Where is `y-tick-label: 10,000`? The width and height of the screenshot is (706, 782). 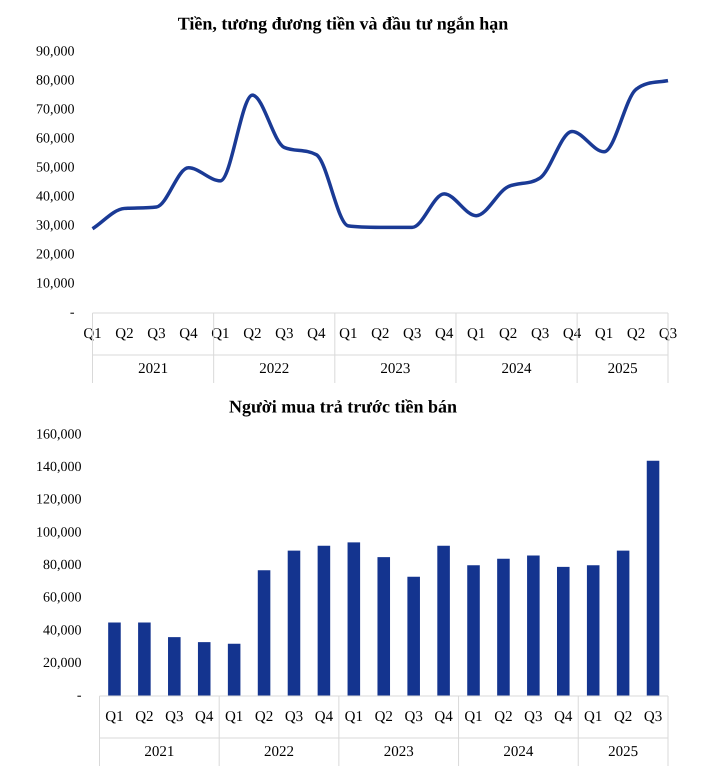
y-tick-label: 10,000 is located at coordinates (55, 284).